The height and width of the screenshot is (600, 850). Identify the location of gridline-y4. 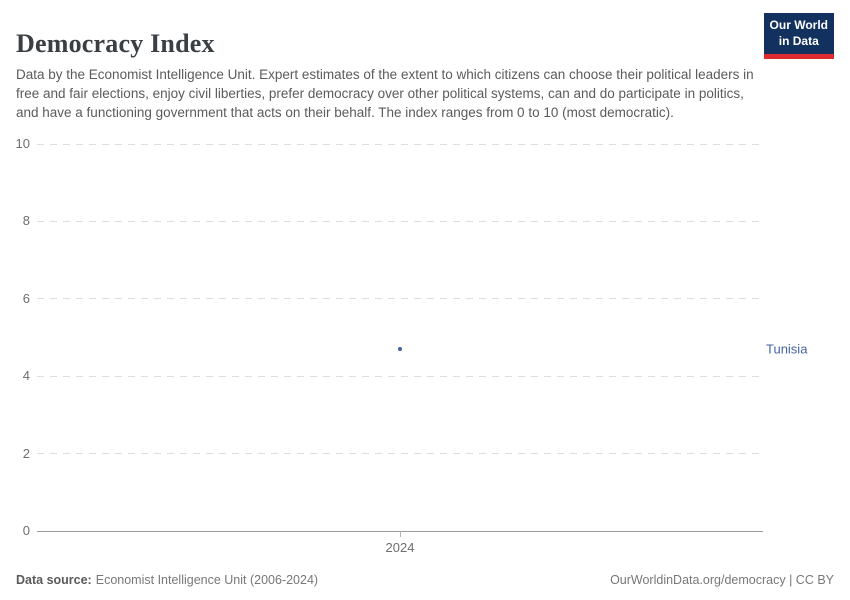
(400, 376).